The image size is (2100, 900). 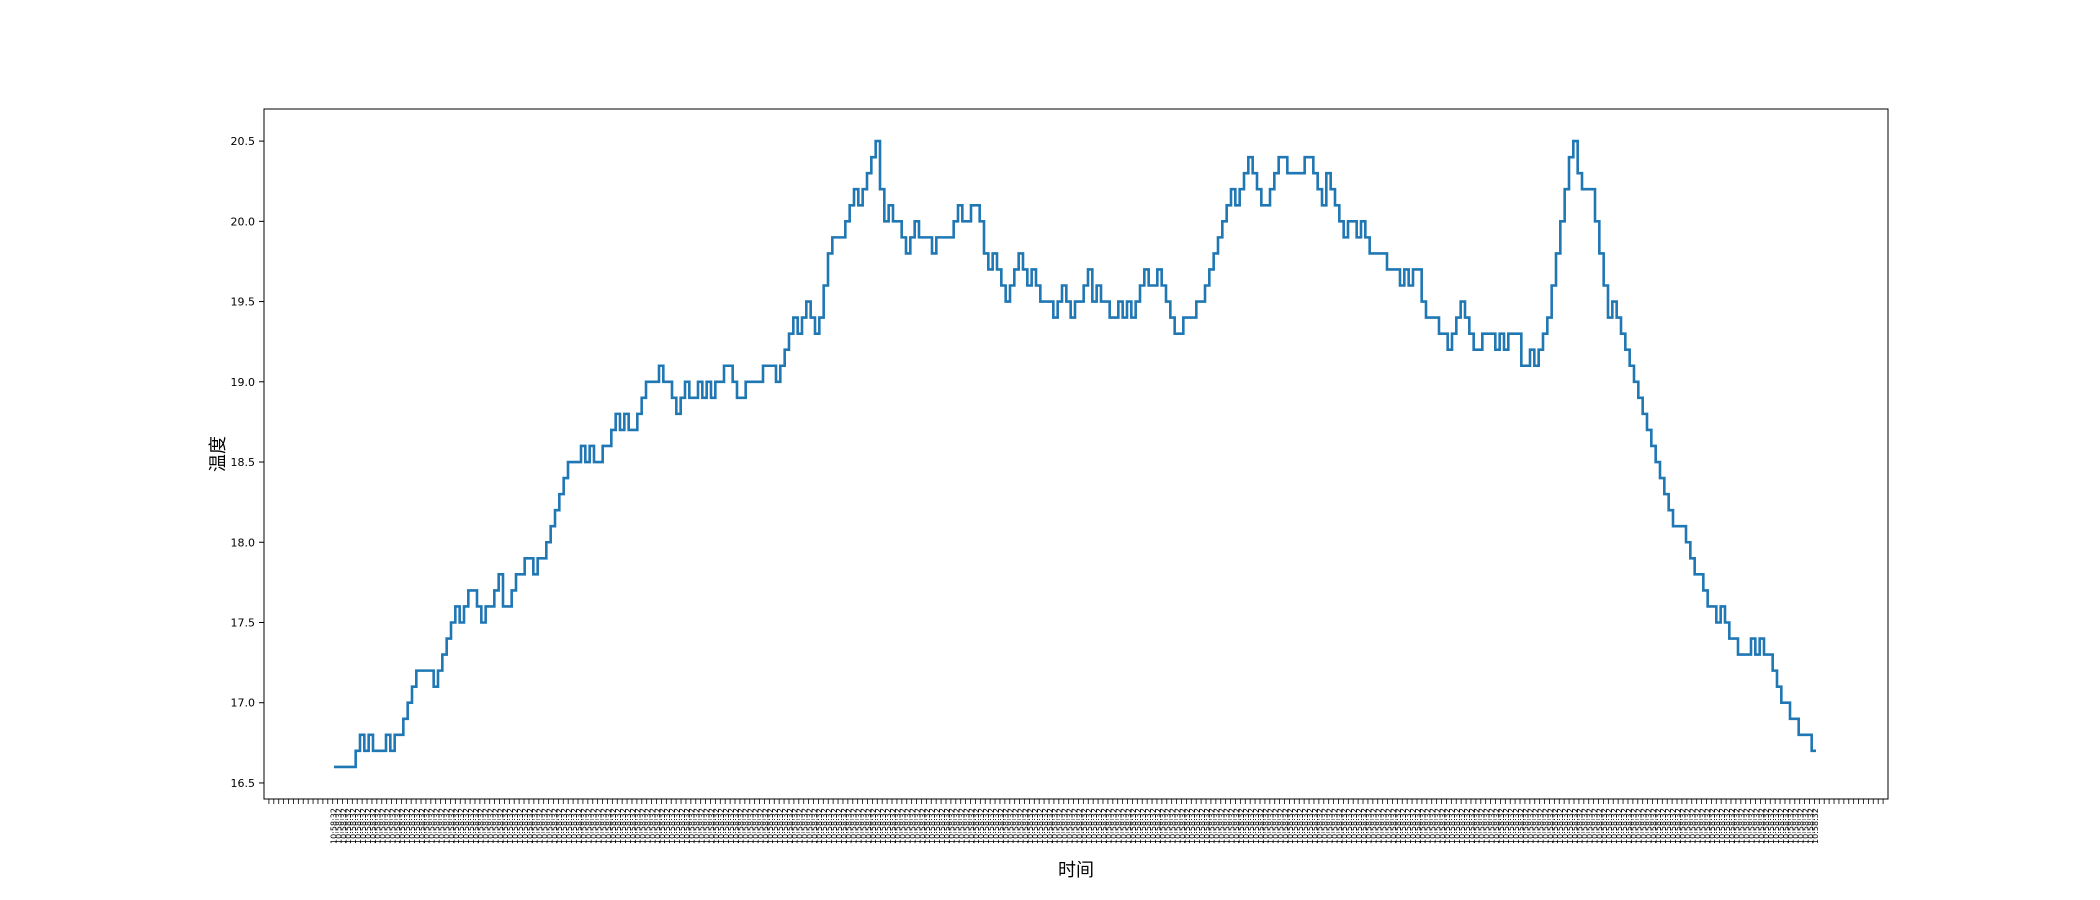 I want to click on y-tick-label: 20.0, so click(x=243, y=221).